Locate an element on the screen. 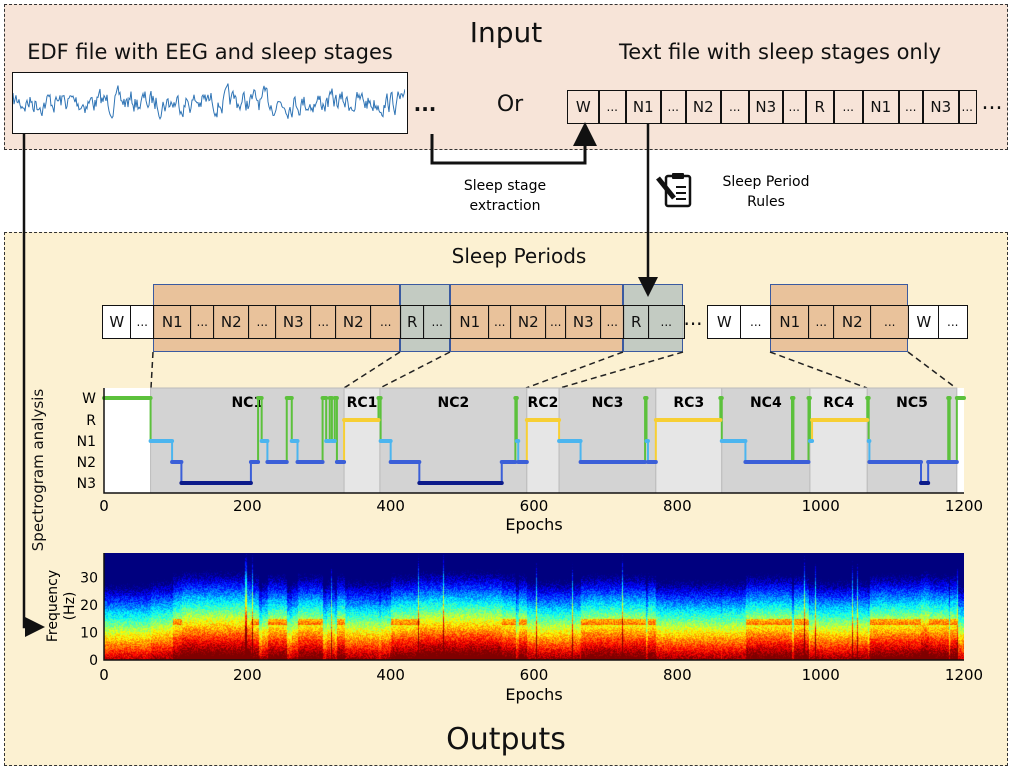 The height and width of the screenshot is (770, 1013). y-tick-label: W is located at coordinates (89, 399).